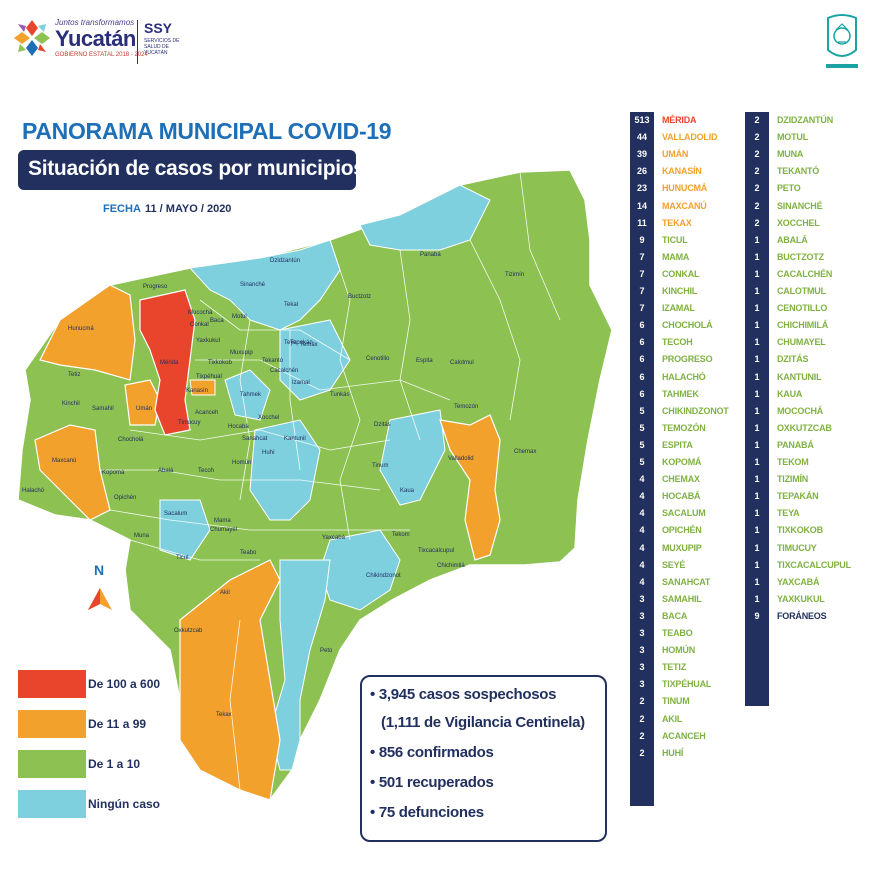 The image size is (870, 870). Describe the element at coordinates (32, 38) in the screenshot. I see `yucatan-logo-icon` at that location.